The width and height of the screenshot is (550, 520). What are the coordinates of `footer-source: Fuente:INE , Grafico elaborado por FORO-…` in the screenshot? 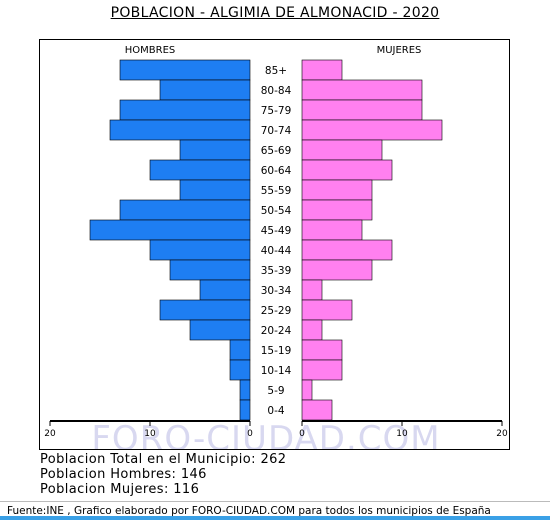 It's located at (275, 510).